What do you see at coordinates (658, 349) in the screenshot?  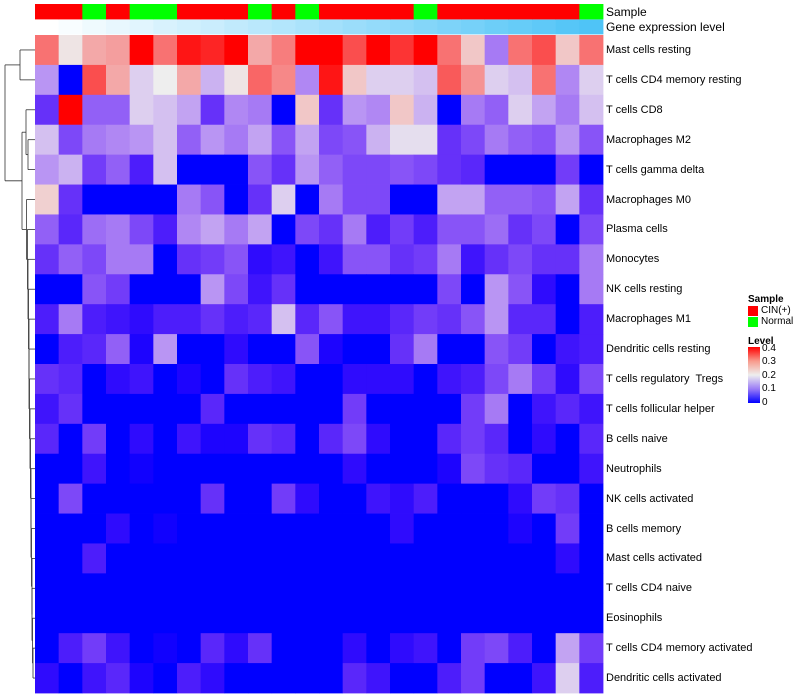 I see `row-label: Dendritic cells resting` at bounding box center [658, 349].